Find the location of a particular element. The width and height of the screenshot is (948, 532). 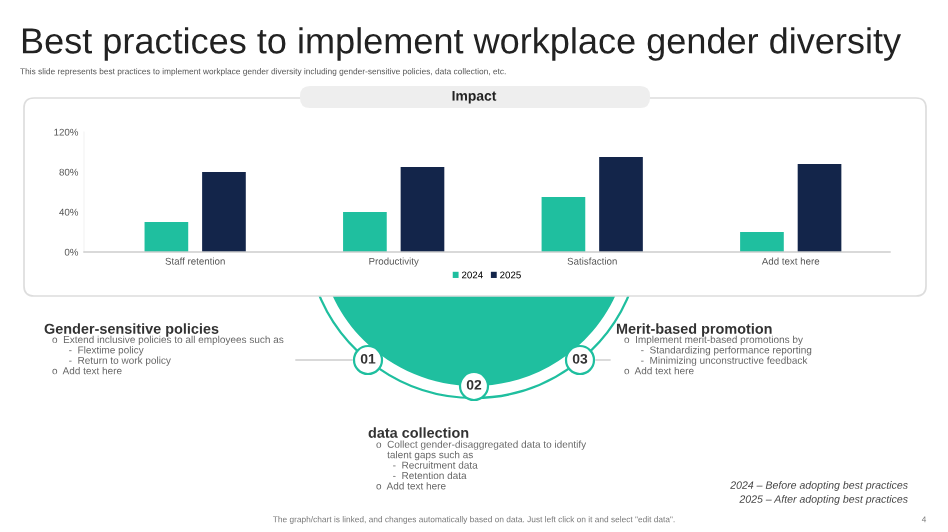

chart-title: Best practices to implement workplace gender diversity is located at coordinates (462, 44).